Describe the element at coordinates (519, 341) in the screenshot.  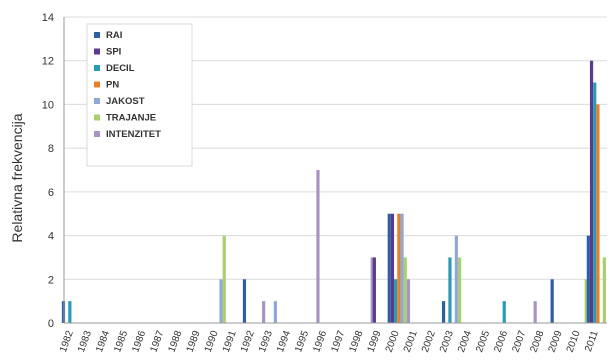
I see `x-tick-label: 2007` at that location.